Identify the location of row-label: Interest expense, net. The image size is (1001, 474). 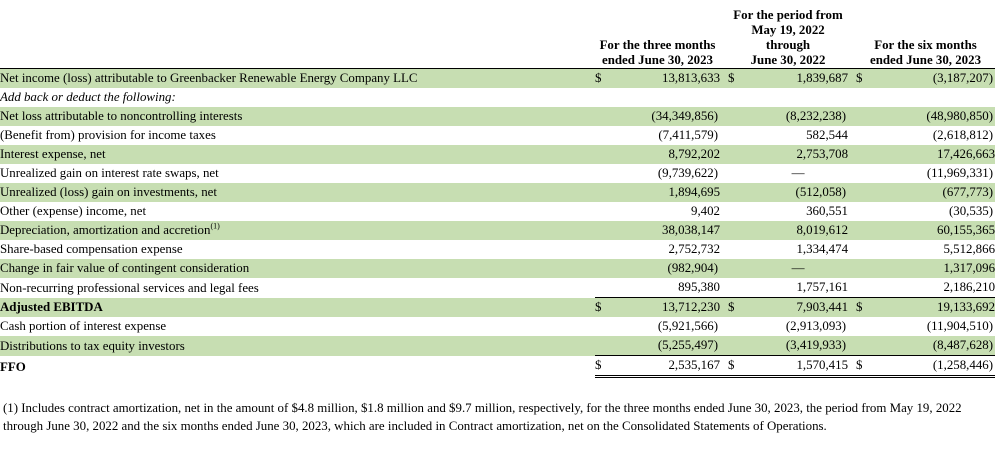
(297, 154).